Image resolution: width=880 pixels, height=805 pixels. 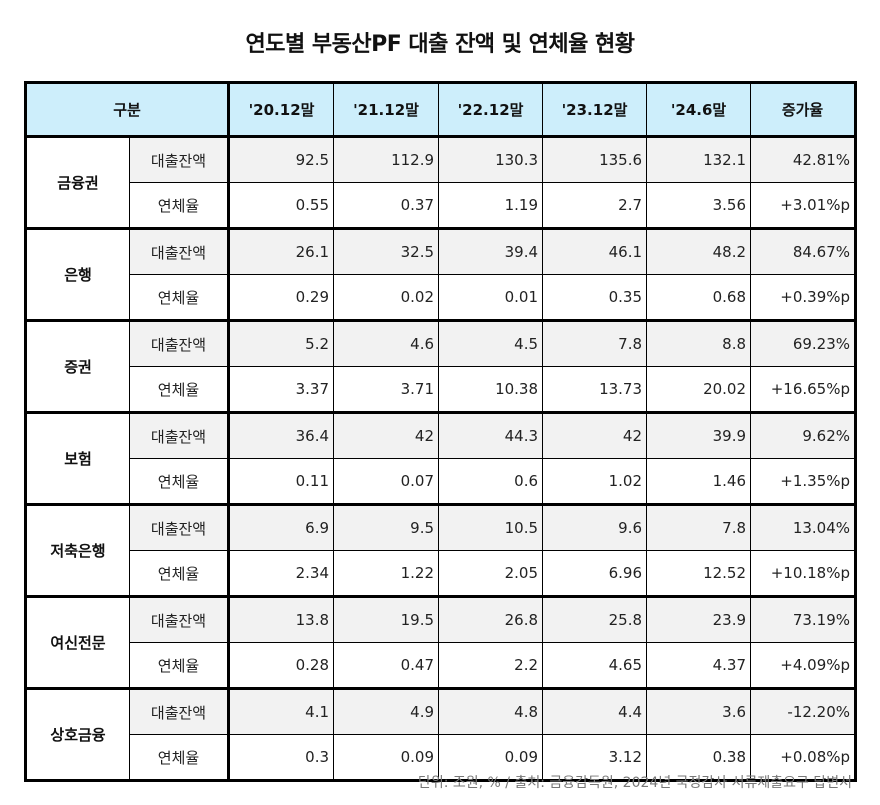 What do you see at coordinates (595, 109) in the screenshot?
I see `header-col-2023: '23.12말` at bounding box center [595, 109].